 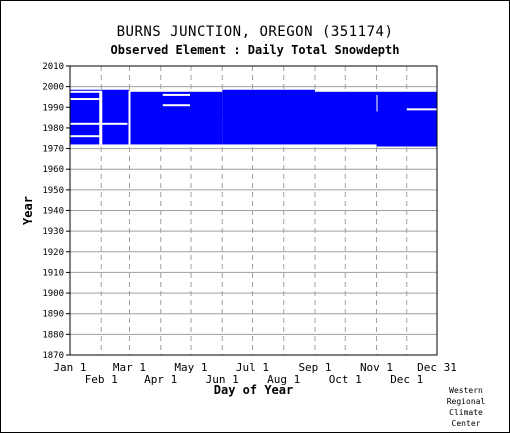 I want to click on x-tick-label: Jun 1, so click(x=222, y=379).